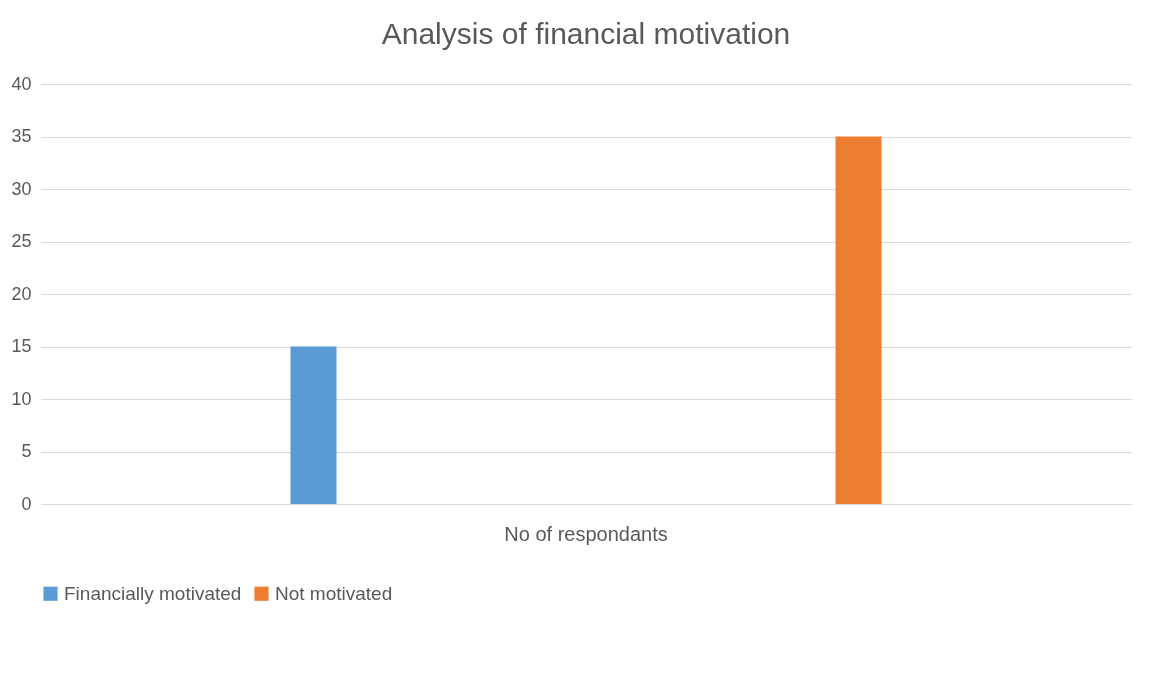  What do you see at coordinates (21, 188) in the screenshot?
I see `y-tick-label: 30` at bounding box center [21, 188].